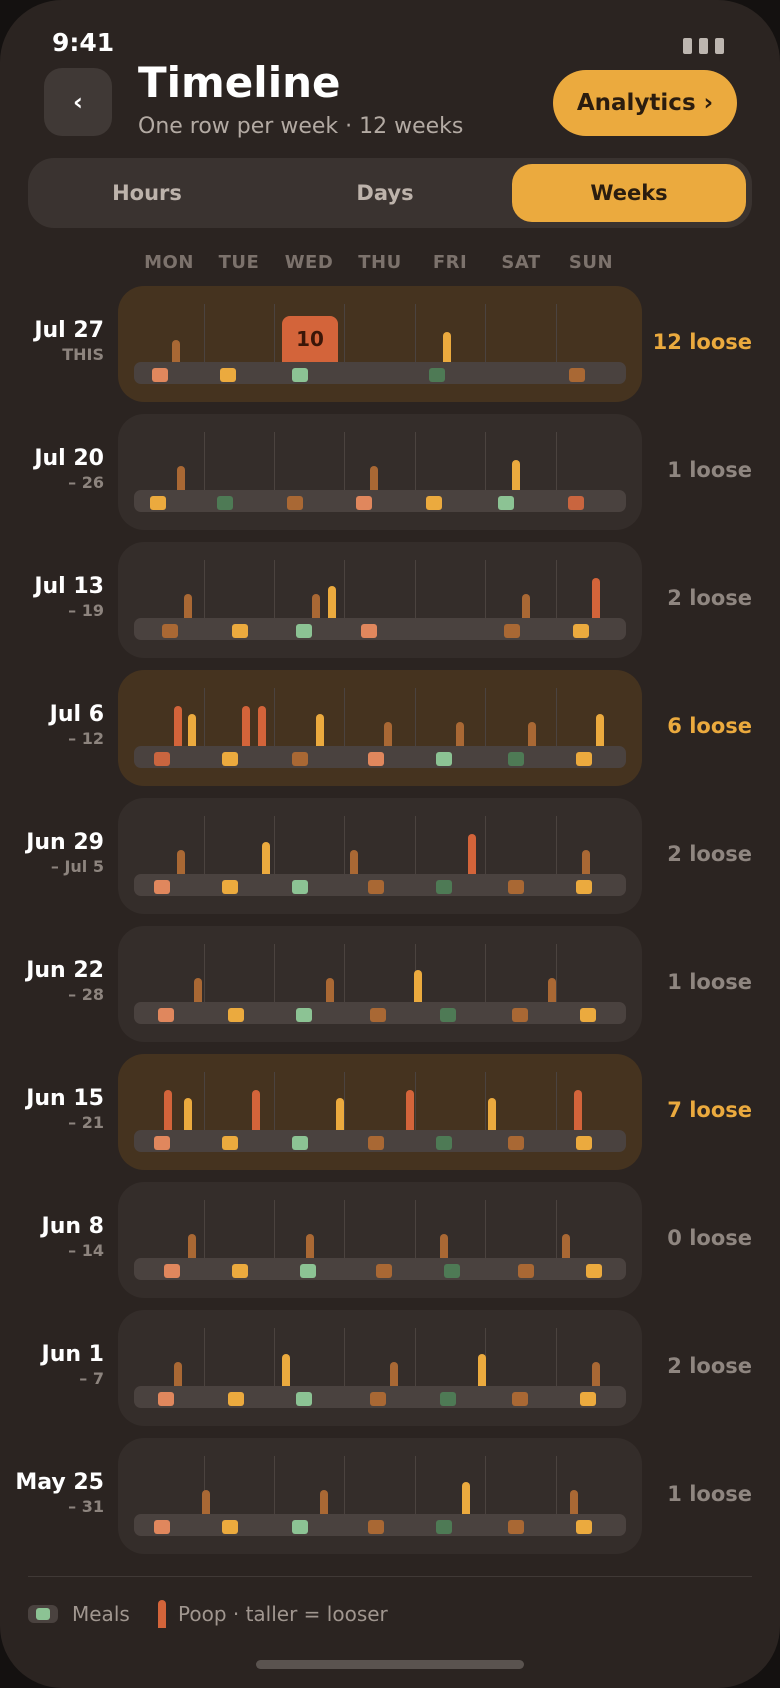 This screenshot has width=780, height=1688. I want to click on analytics-button: Analytics ›, so click(645, 103).